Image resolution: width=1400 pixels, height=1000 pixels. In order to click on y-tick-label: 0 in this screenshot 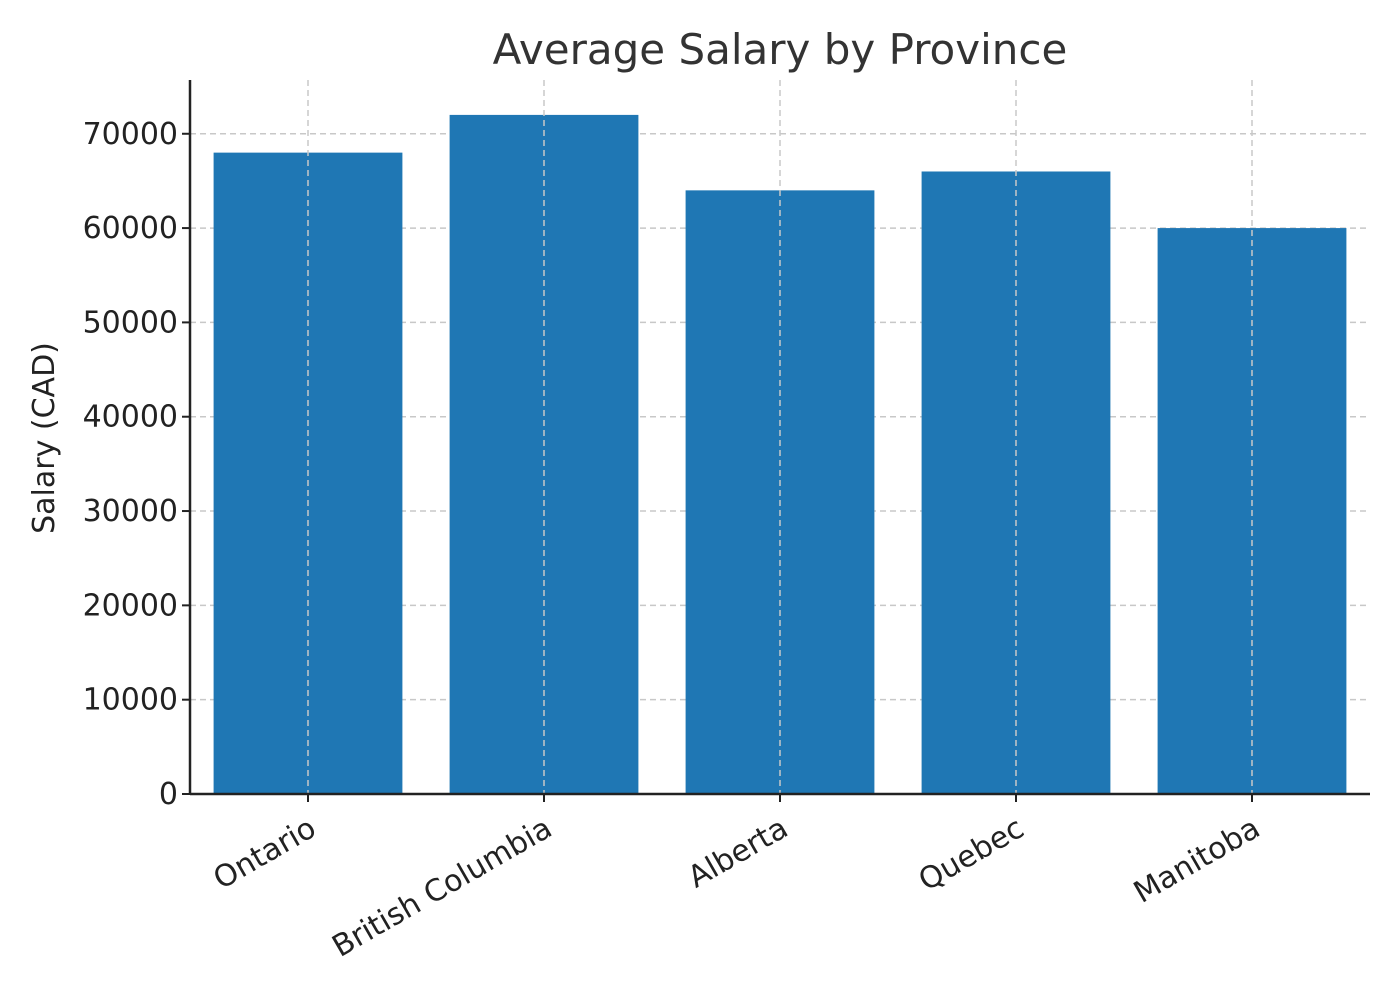, I will do `click(168, 794)`.